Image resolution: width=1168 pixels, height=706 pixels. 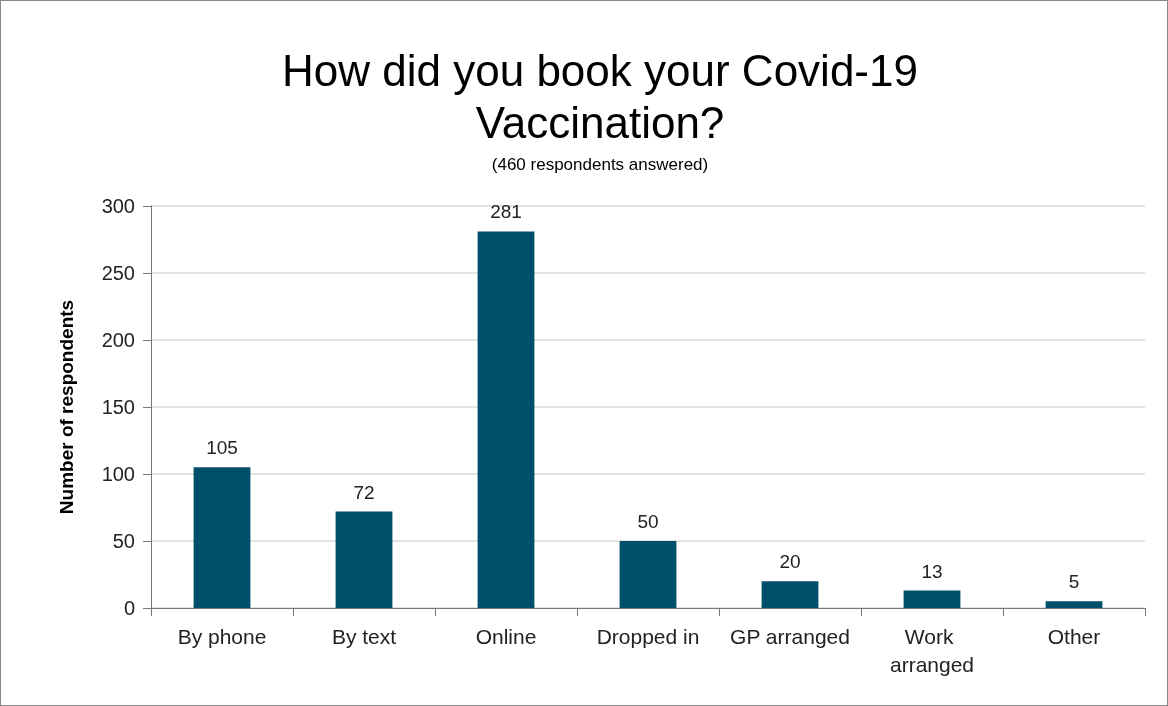 What do you see at coordinates (790, 562) in the screenshot?
I see `data-label: 20` at bounding box center [790, 562].